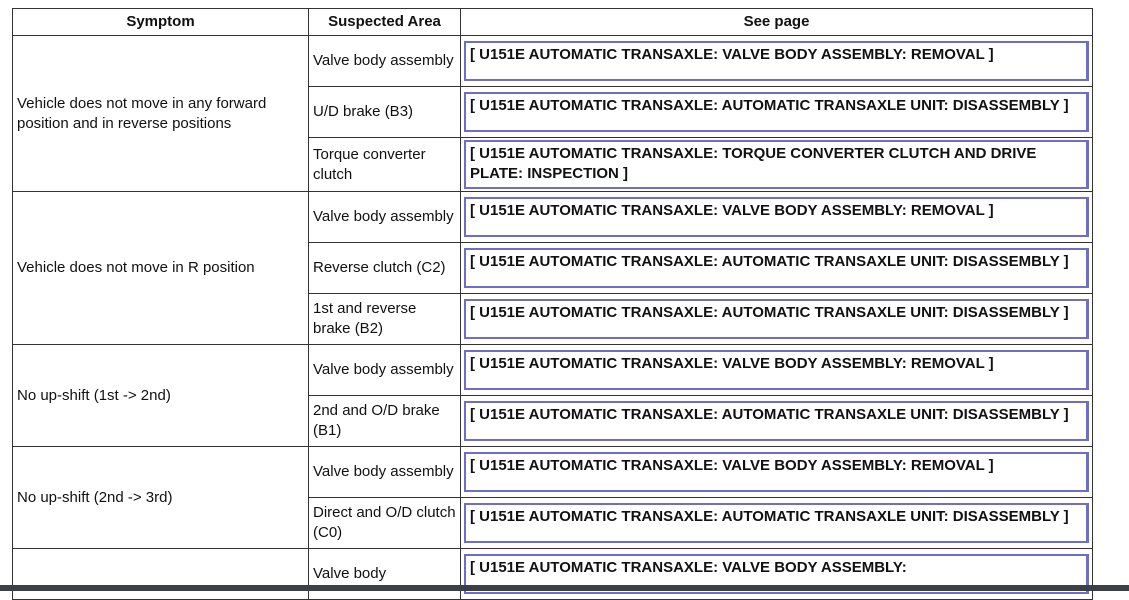  What do you see at coordinates (160, 268) in the screenshot?
I see `symptom-cell: Vehicle does not move in R position` at bounding box center [160, 268].